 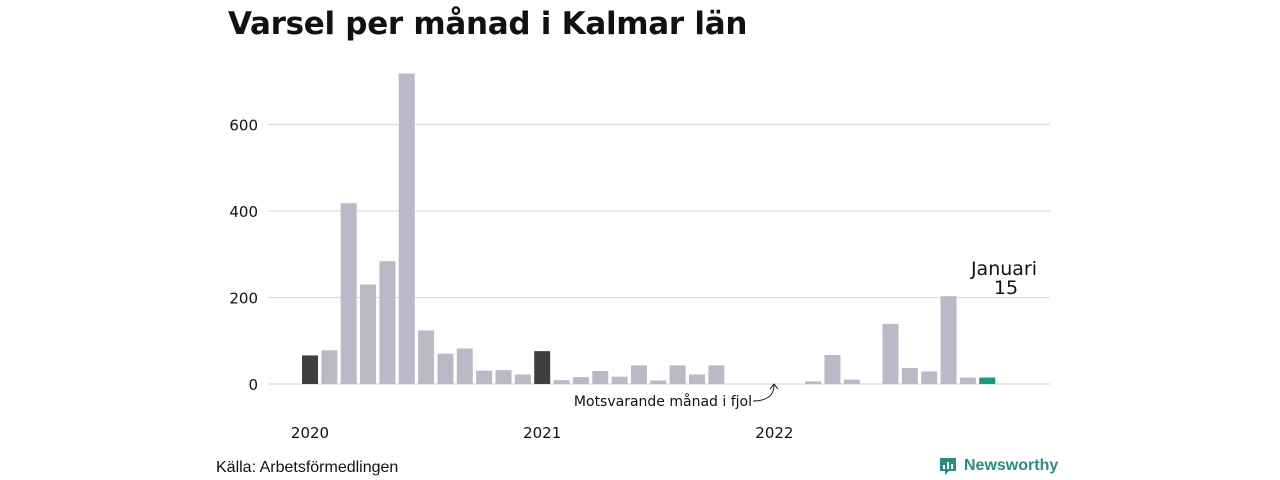 What do you see at coordinates (307, 467) in the screenshot?
I see `source-note: Källa: Arbetsförmedlingen` at bounding box center [307, 467].